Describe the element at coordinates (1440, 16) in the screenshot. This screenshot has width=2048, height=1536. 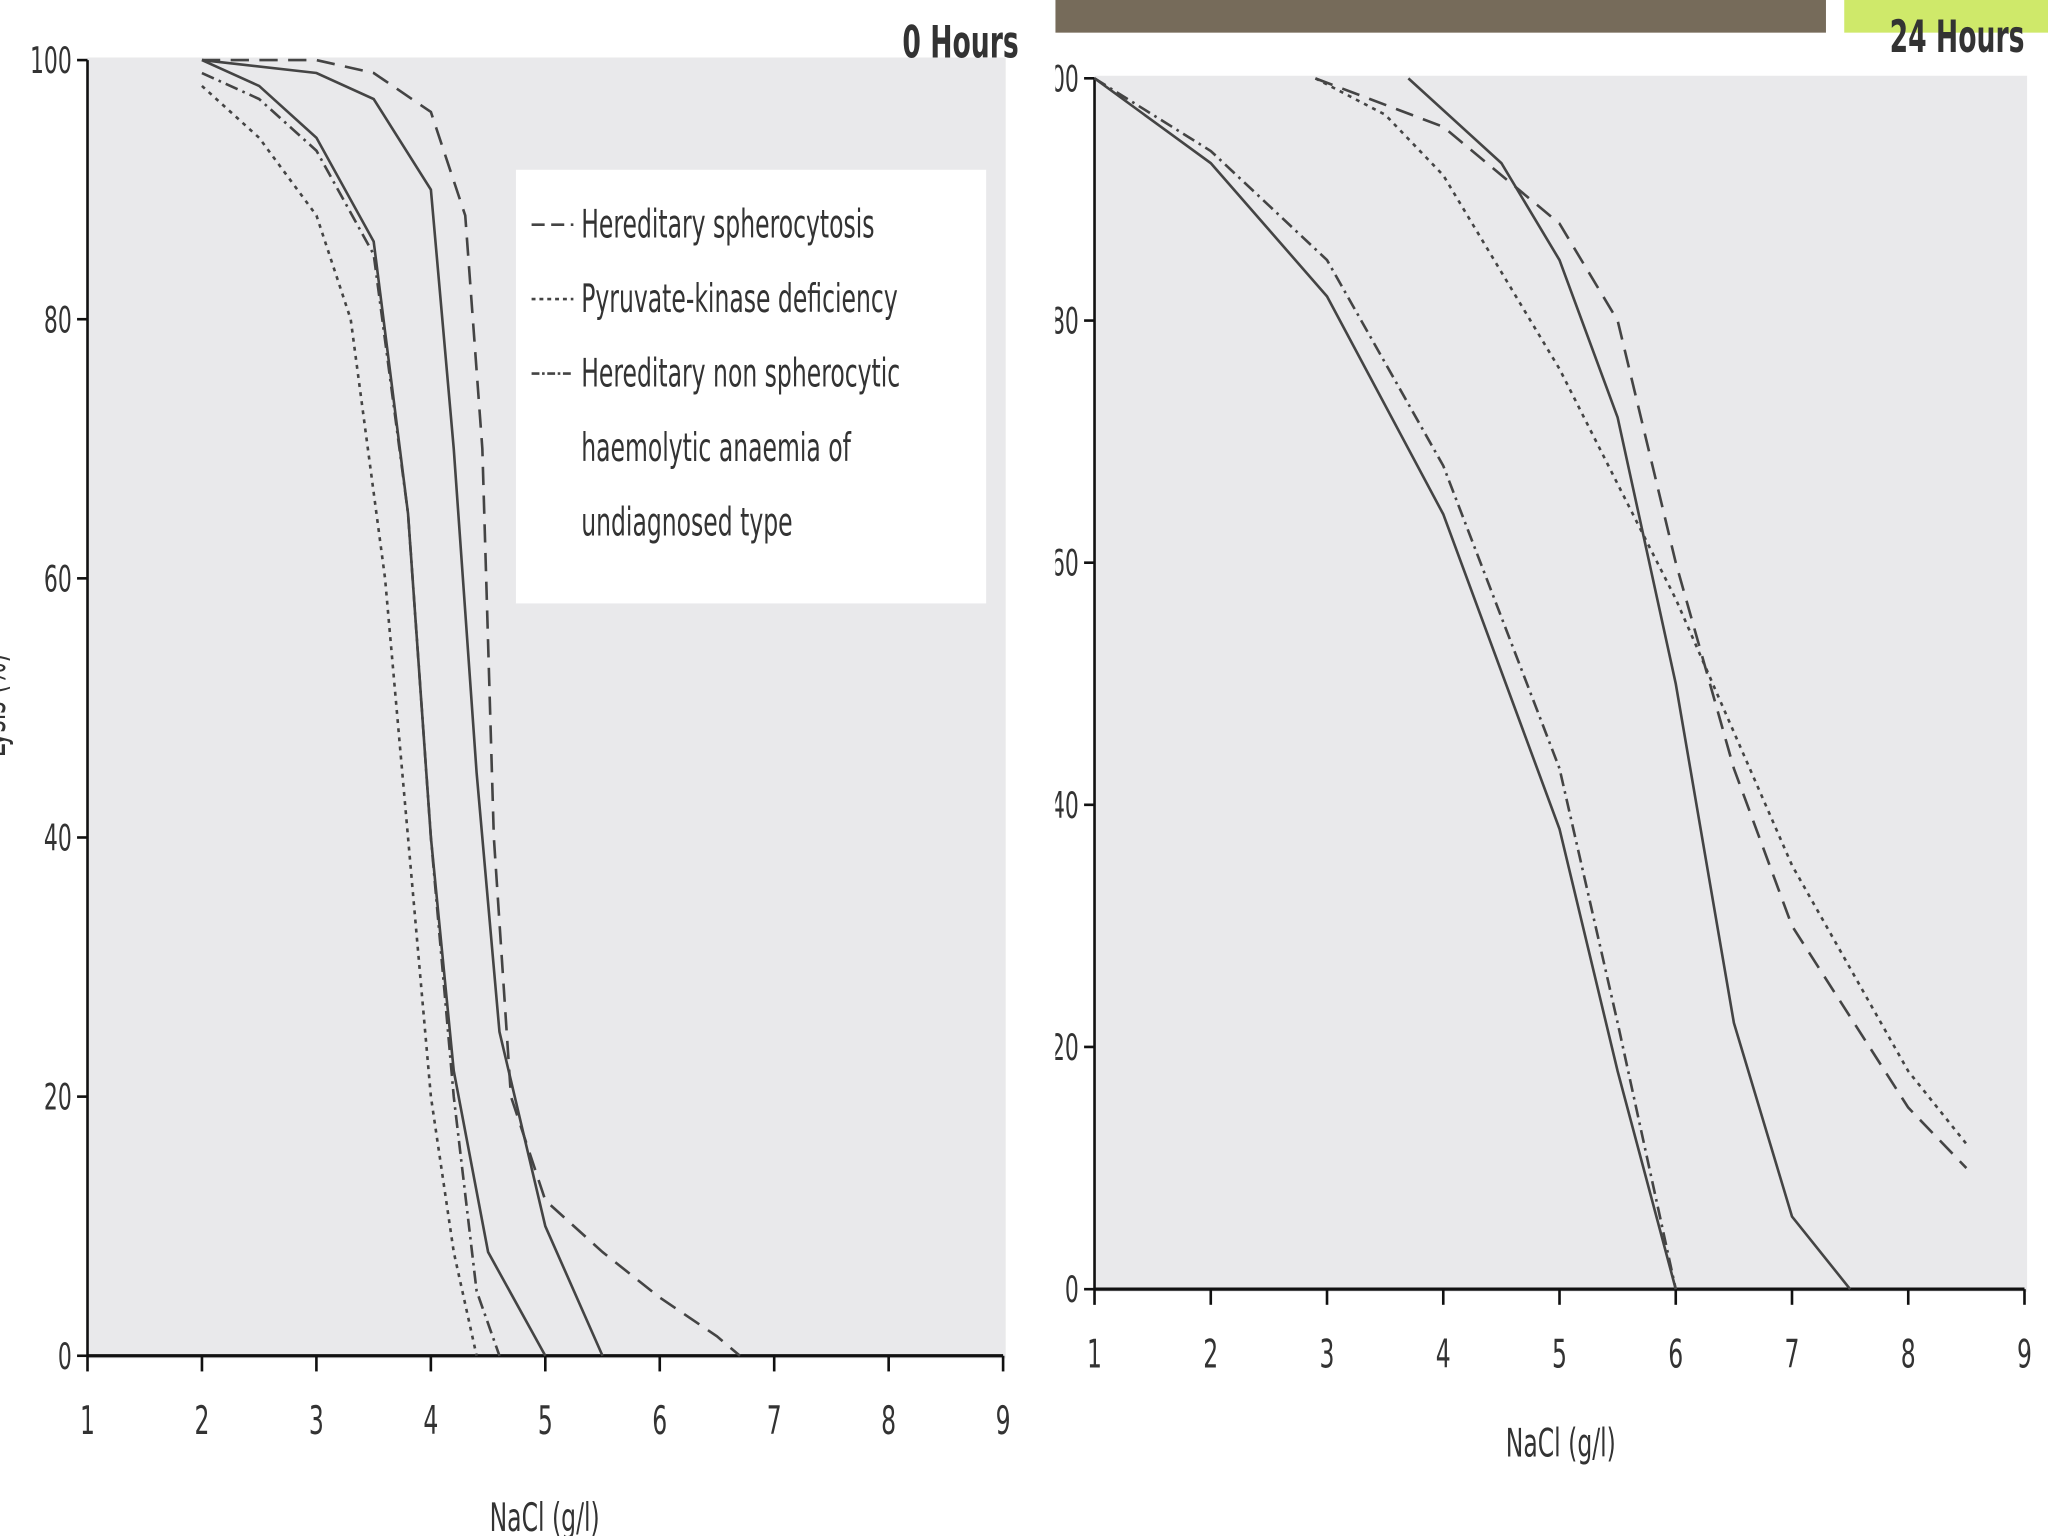
I see `top-bar` at that location.